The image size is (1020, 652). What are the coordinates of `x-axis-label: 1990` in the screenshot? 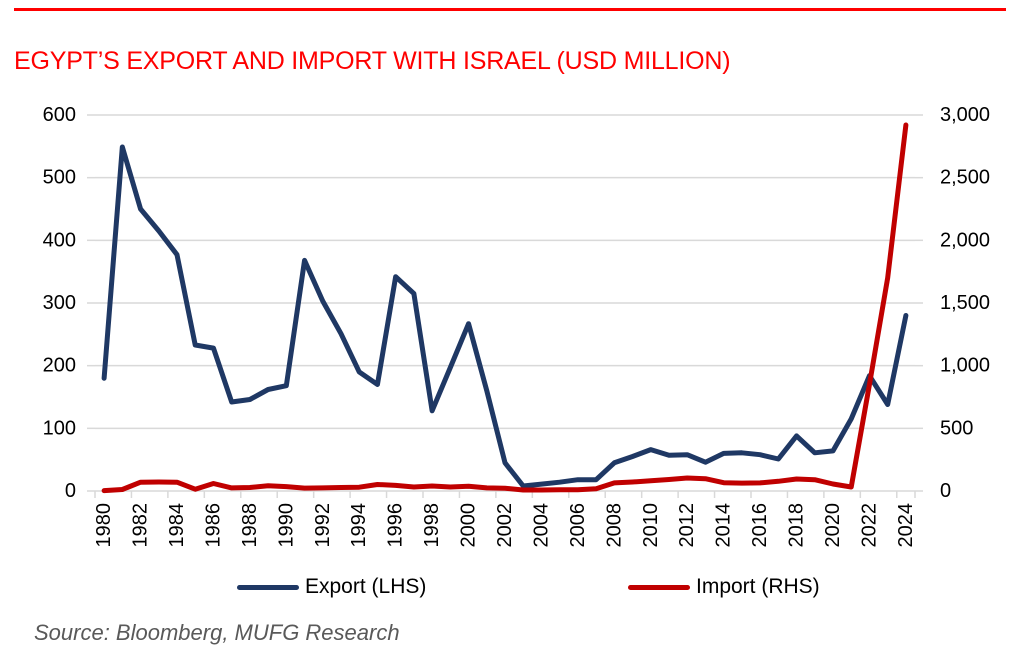 It's located at (286, 525).